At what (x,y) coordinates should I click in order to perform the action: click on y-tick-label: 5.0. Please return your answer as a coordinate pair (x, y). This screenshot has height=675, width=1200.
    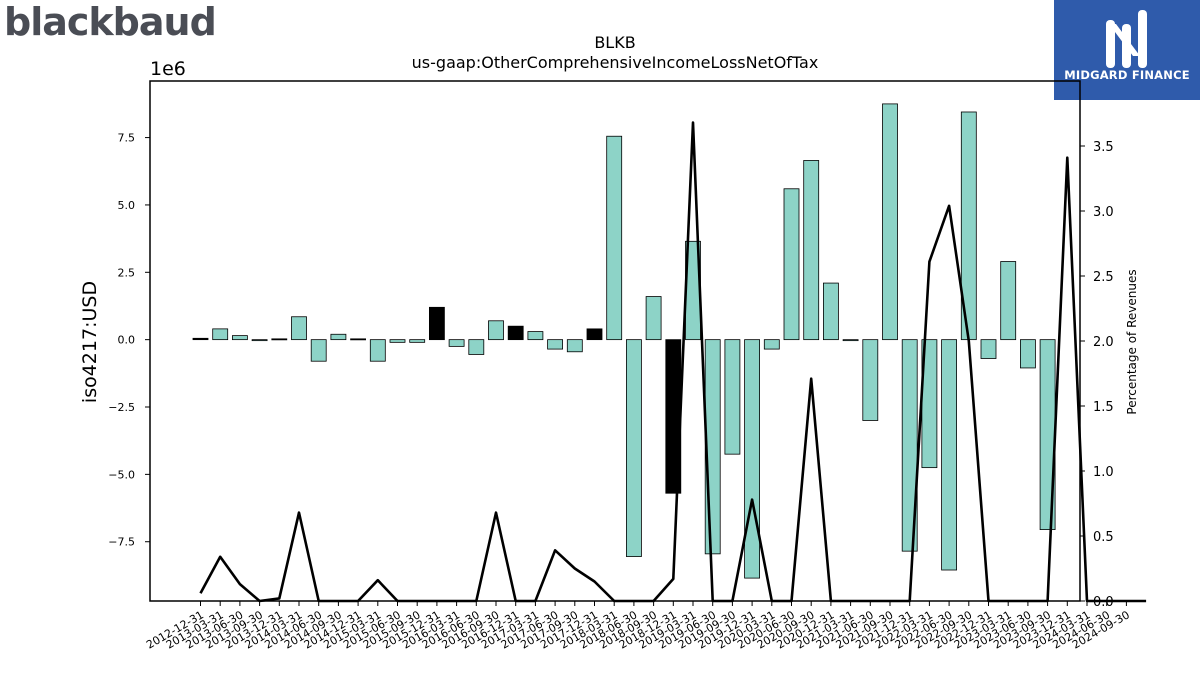
    Looking at the image, I should click on (127, 205).